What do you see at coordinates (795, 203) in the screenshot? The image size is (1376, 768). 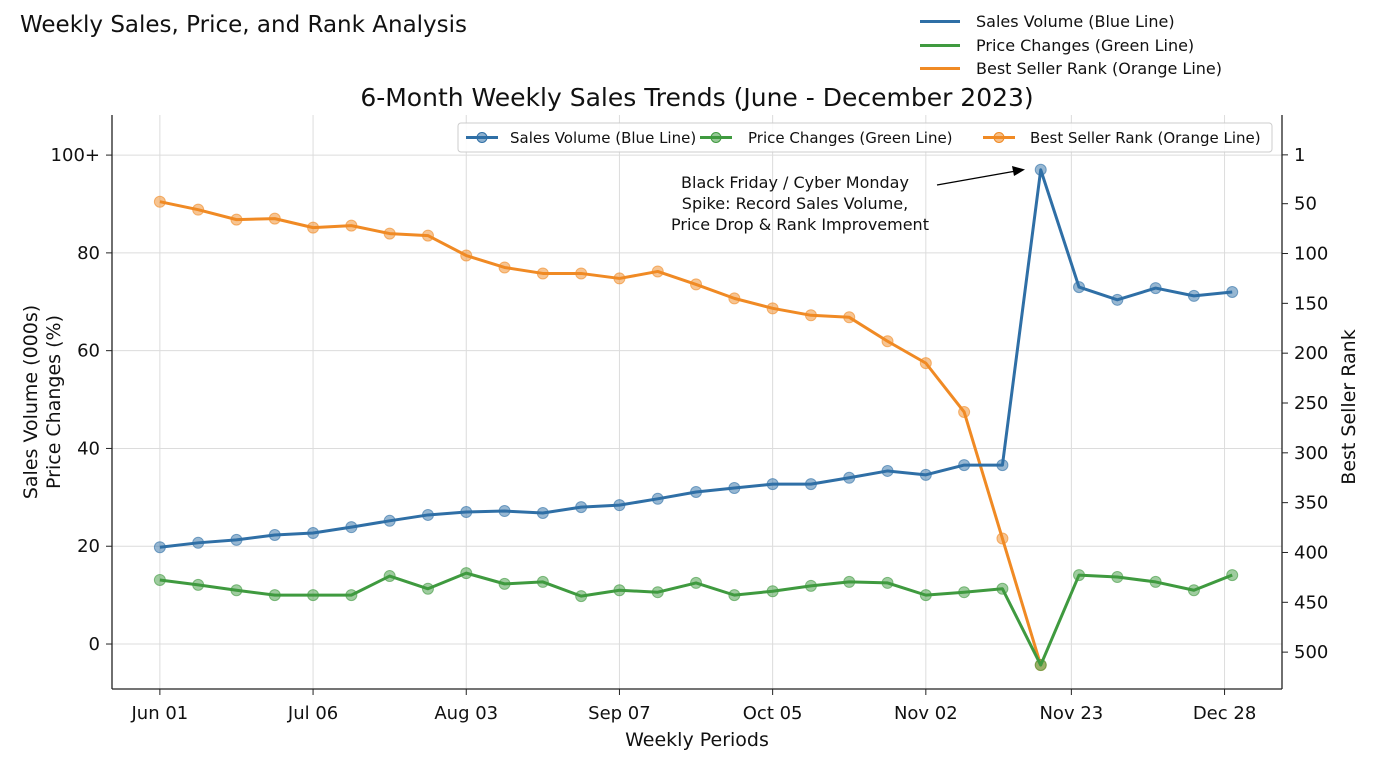 I see `annotation-line-2: Spike: Record Sales Volume,` at bounding box center [795, 203].